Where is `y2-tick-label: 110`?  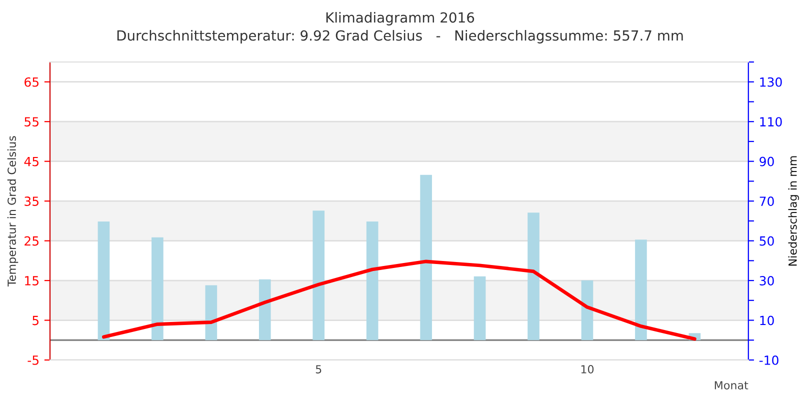
y2-tick-label: 110 is located at coordinates (771, 122).